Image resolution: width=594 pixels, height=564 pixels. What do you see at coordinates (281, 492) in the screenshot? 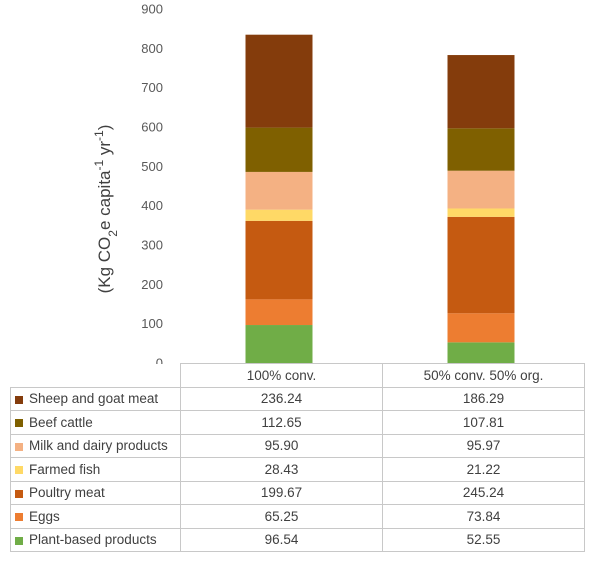
I see `data-label: 199.67` at bounding box center [281, 492].